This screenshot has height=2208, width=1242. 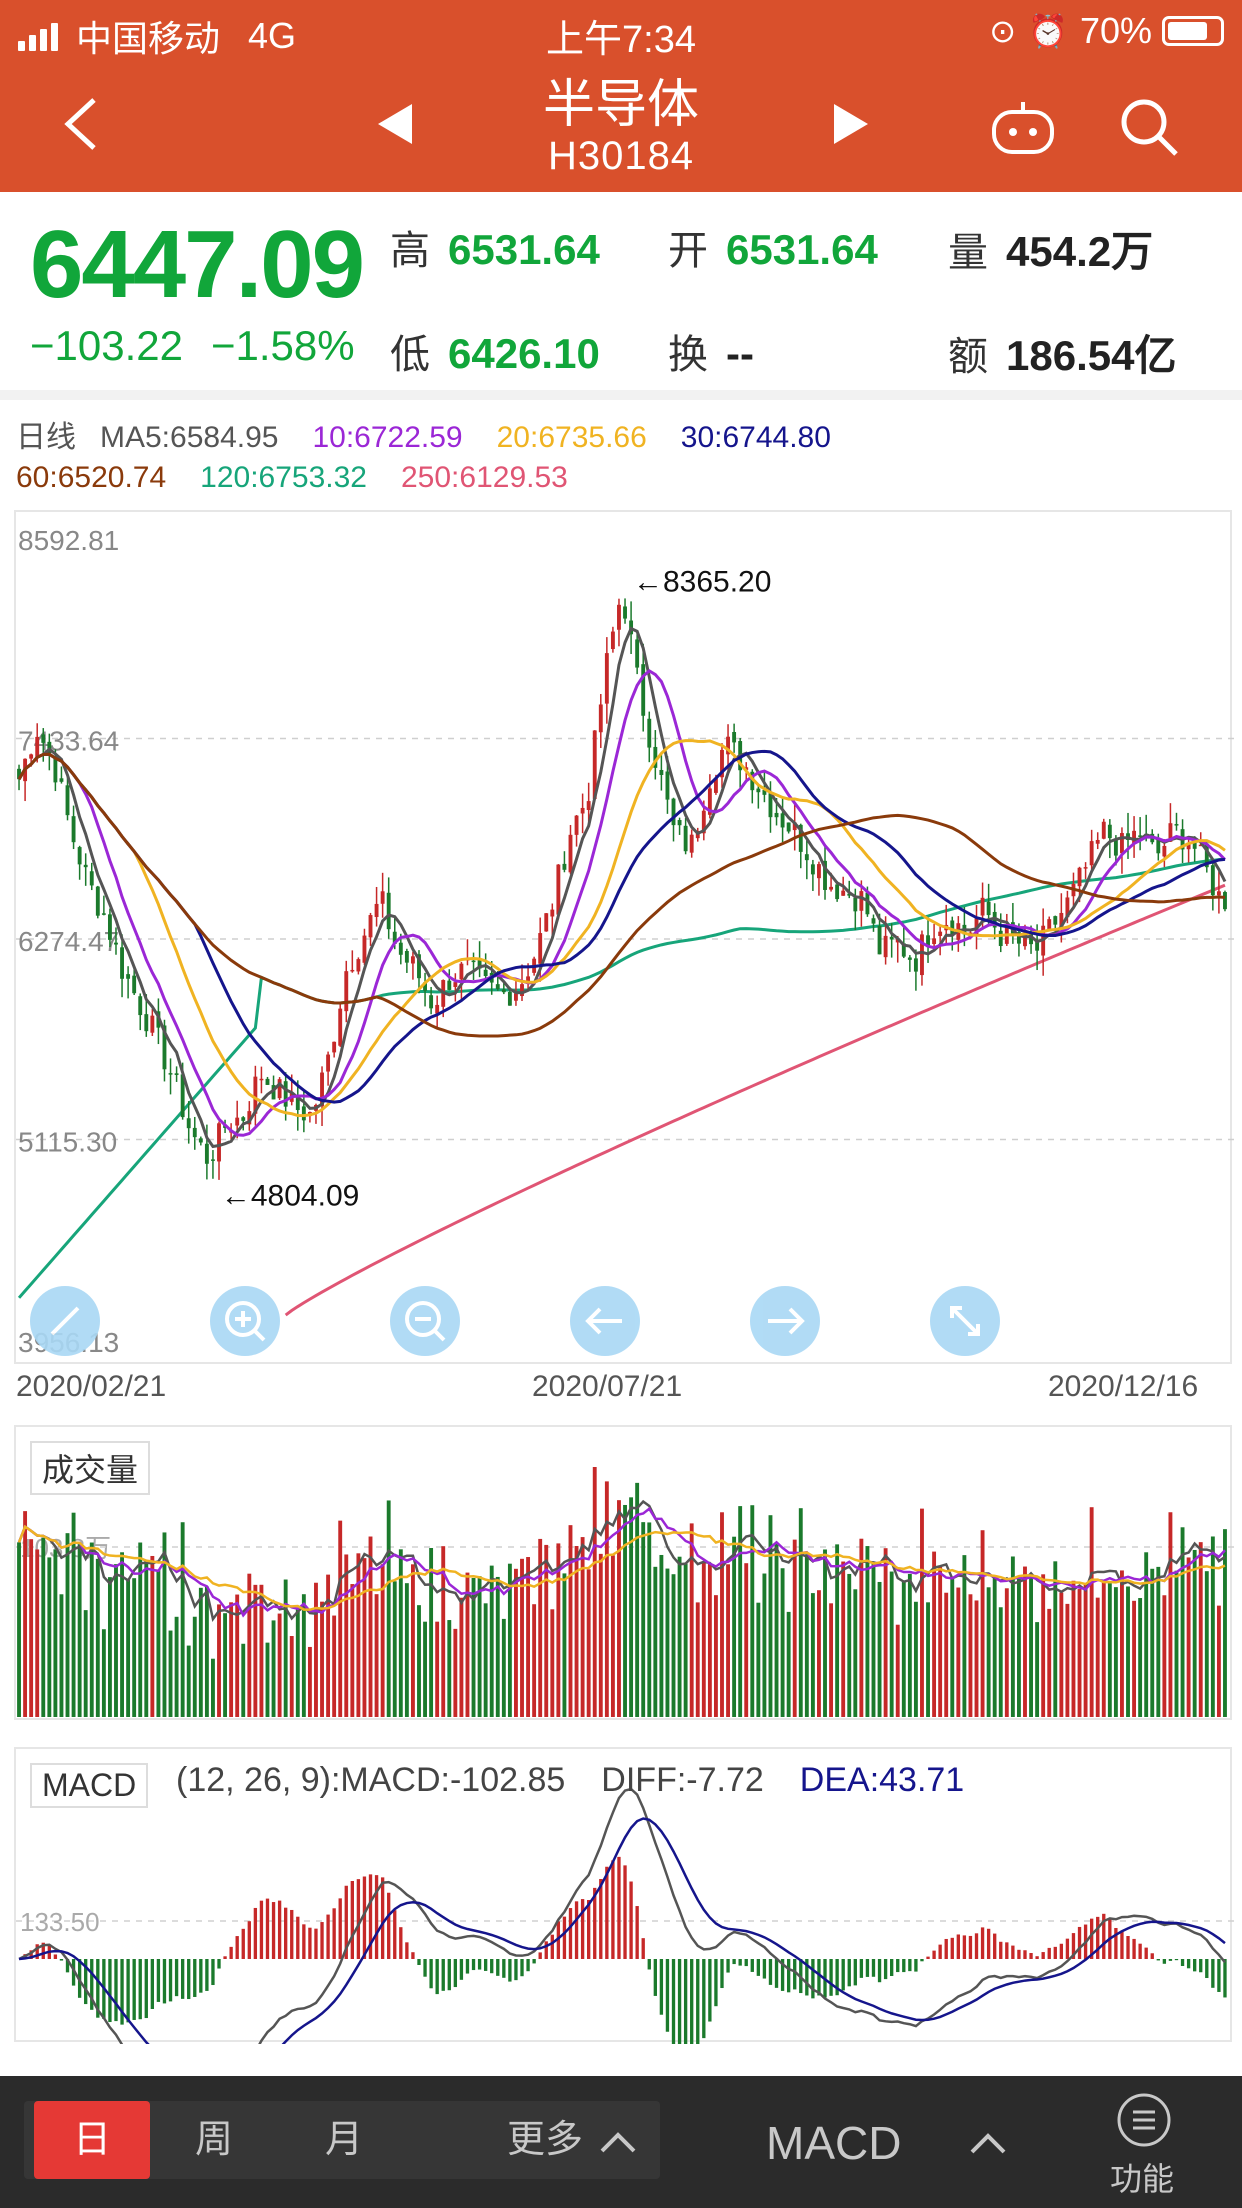 I want to click on more-periods-button: 更多, so click(x=544, y=2140).